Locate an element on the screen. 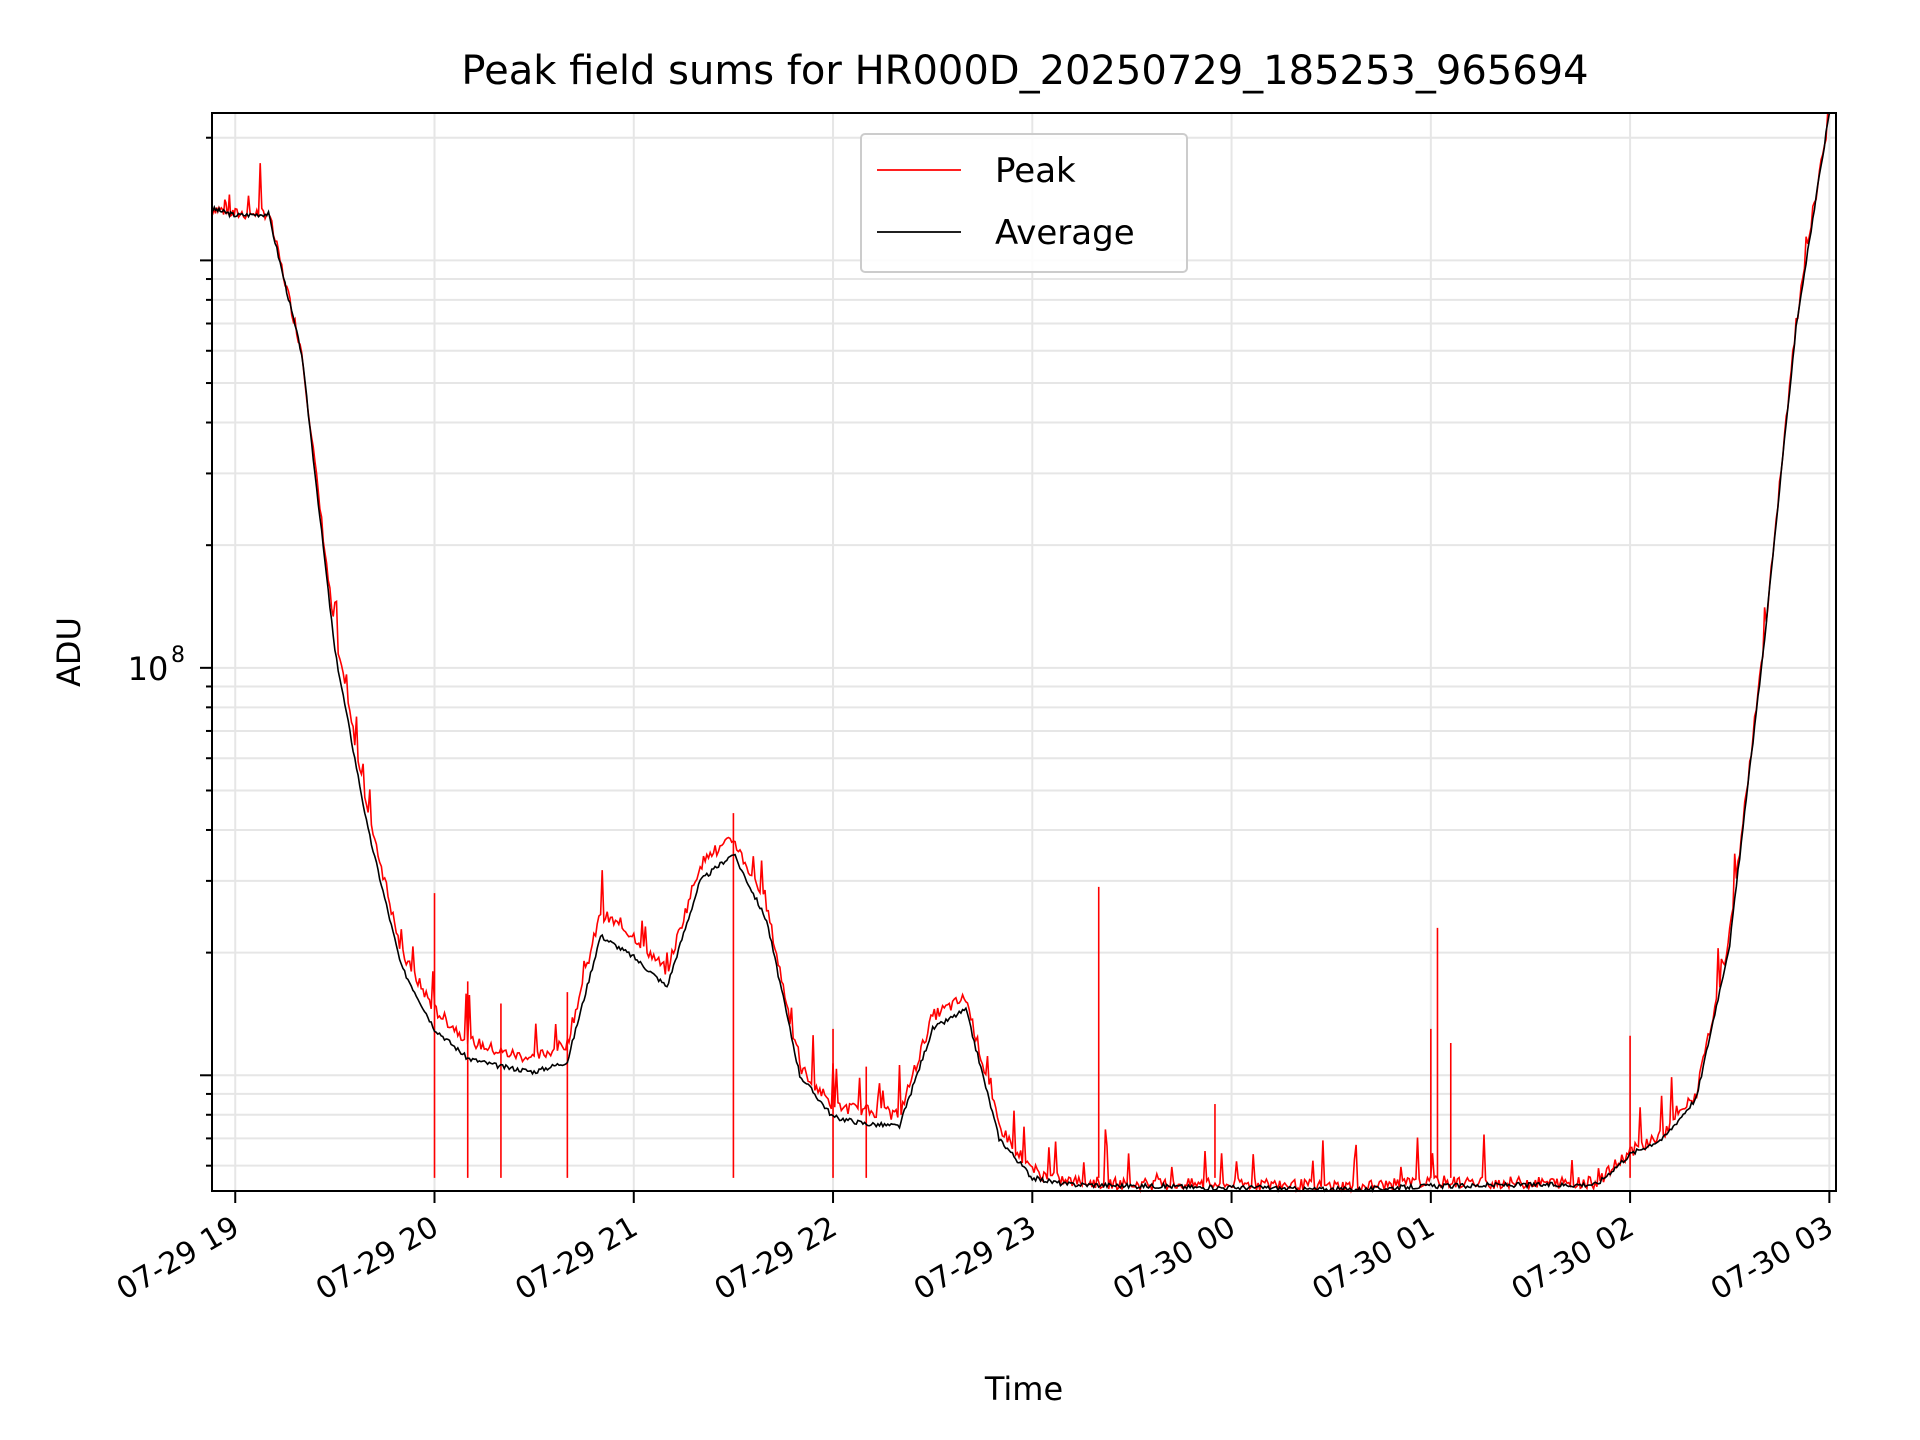  x-axis-label: Time is located at coordinates (1023, 1389).